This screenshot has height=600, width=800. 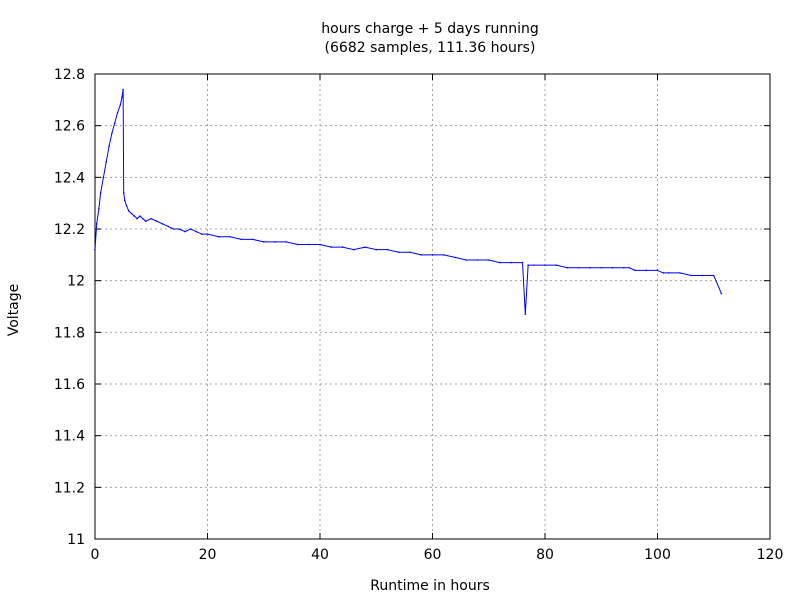 I want to click on x-tick-label: 100, so click(x=657, y=555).